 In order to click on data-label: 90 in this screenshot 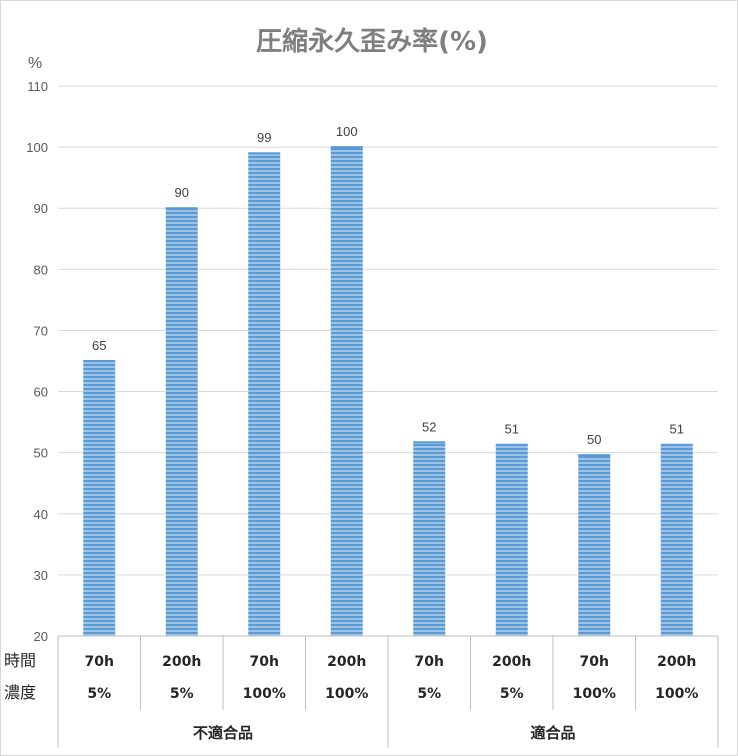, I will do `click(182, 192)`.